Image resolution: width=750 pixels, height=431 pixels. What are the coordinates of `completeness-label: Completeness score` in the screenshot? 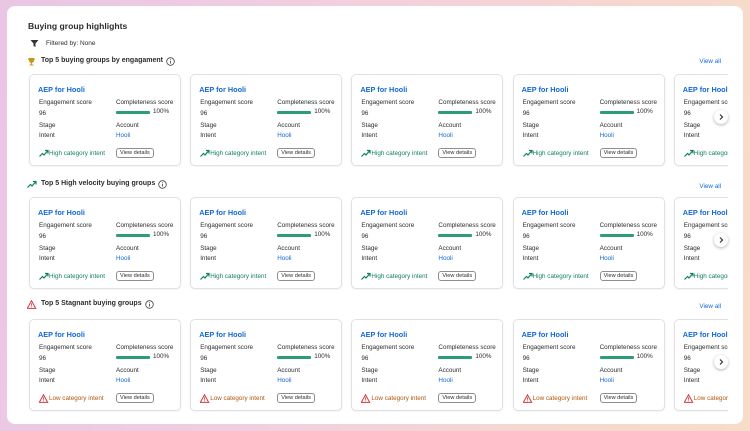 It's located at (306, 225).